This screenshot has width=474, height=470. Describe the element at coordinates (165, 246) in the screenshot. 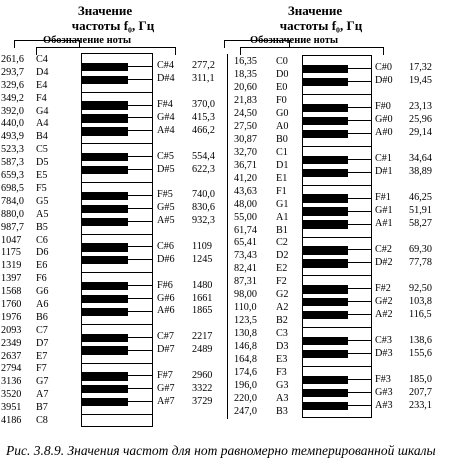

I see `black-key-note: C#6` at that location.